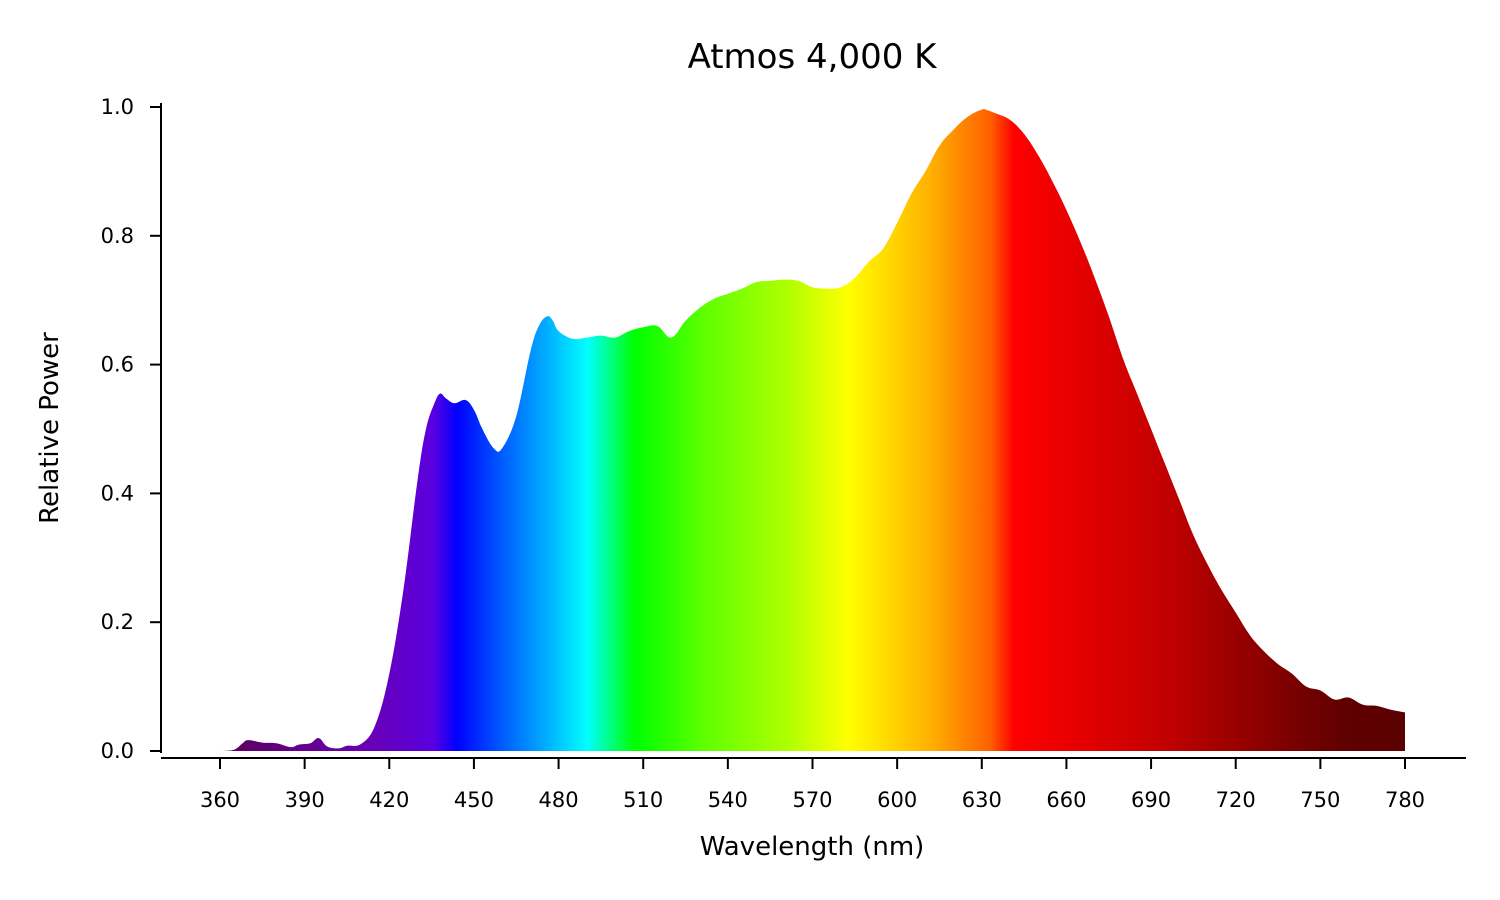 This screenshot has height=900, width=1500. Describe the element at coordinates (812, 800) in the screenshot. I see `x-tick-label: 570` at that location.